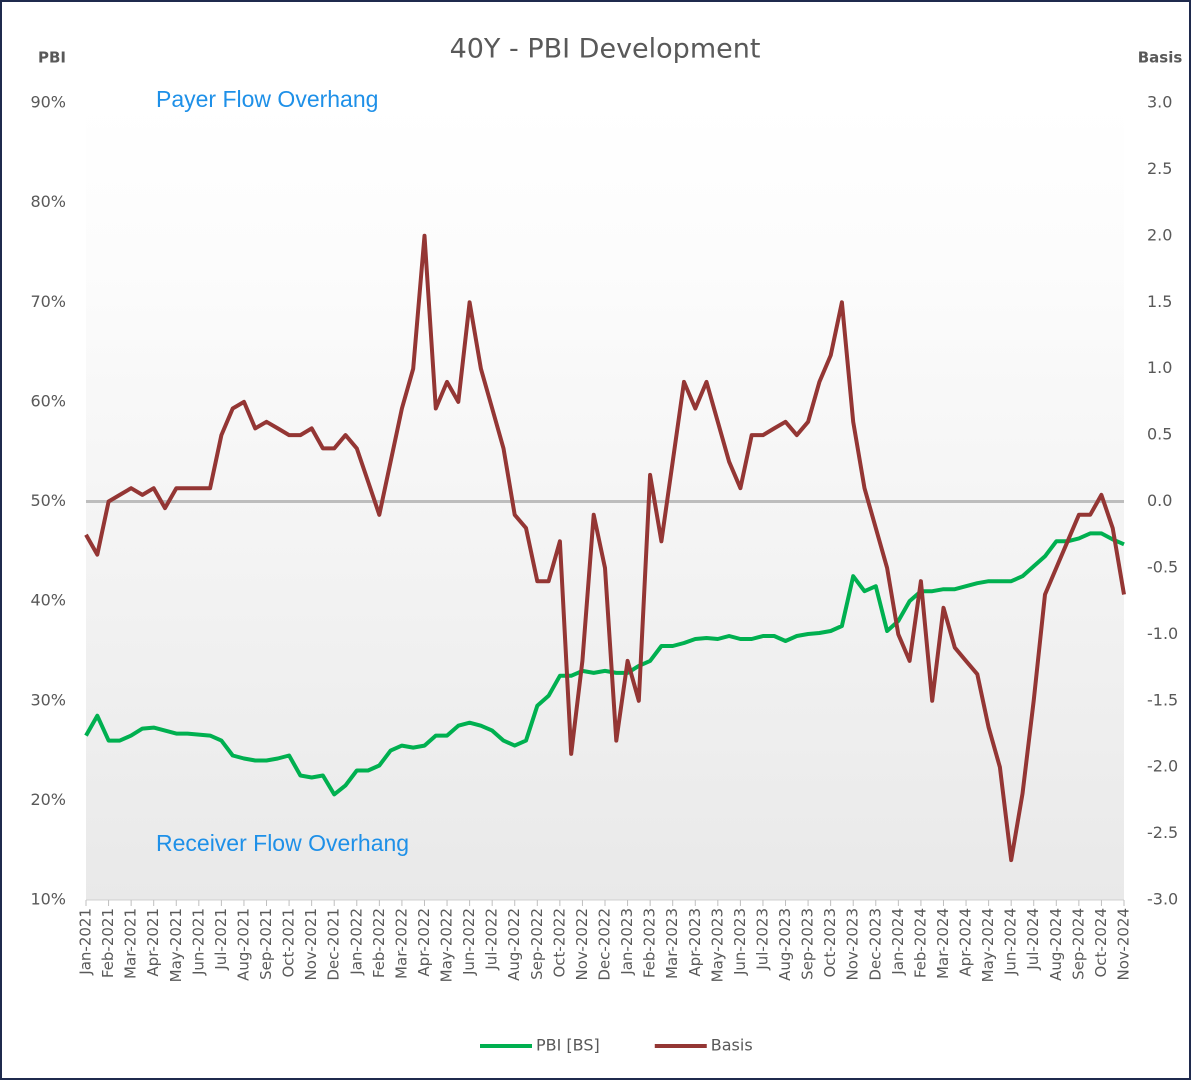  I want to click on x-tick-label: Jul-2021, so click(221, 939).